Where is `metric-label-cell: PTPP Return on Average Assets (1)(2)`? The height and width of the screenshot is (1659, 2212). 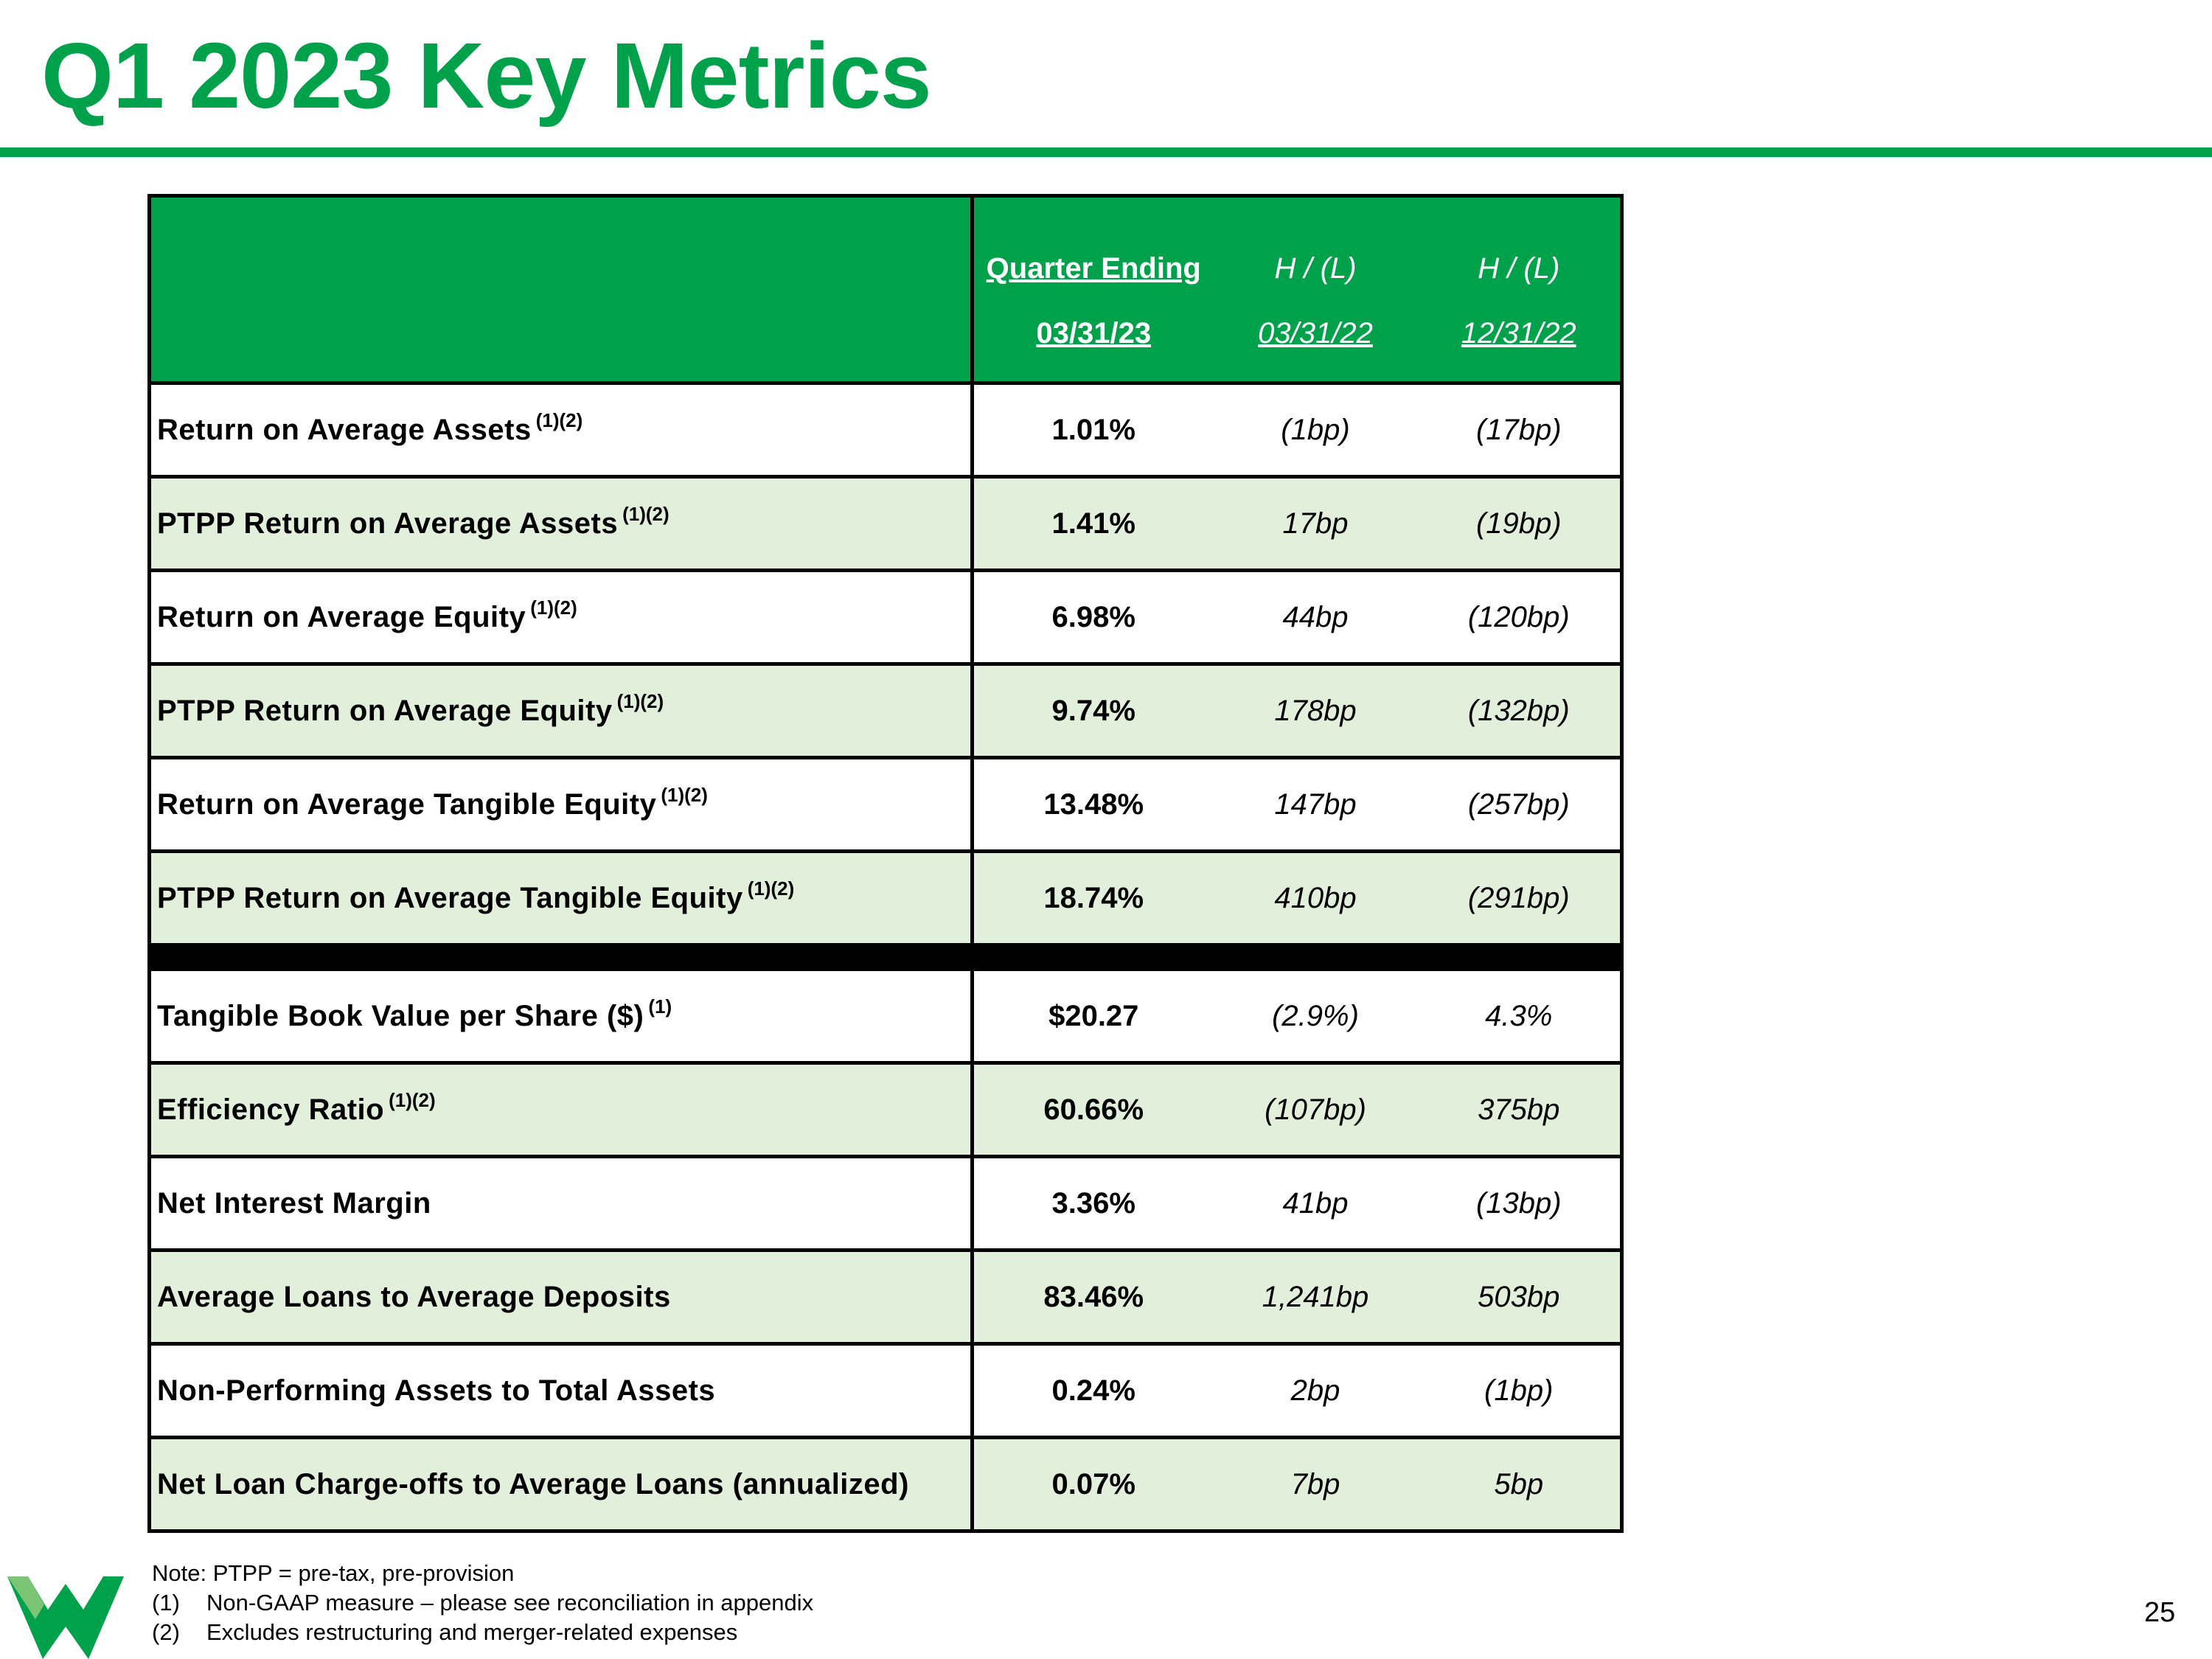 metric-label-cell: PTPP Return on Average Assets (1)(2) is located at coordinates (561, 523).